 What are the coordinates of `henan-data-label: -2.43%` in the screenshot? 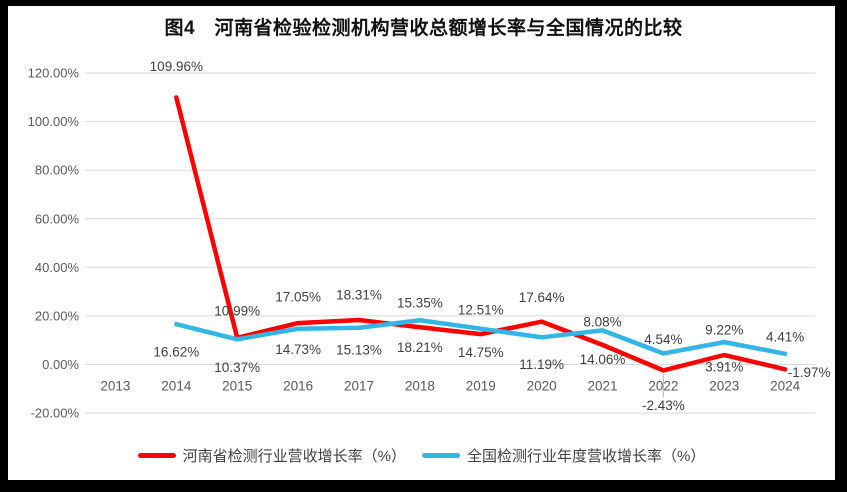 It's located at (663, 405).